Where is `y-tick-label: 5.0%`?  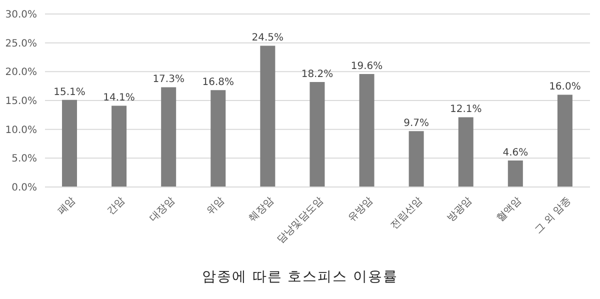 y-tick-label: 5.0% is located at coordinates (24, 159).